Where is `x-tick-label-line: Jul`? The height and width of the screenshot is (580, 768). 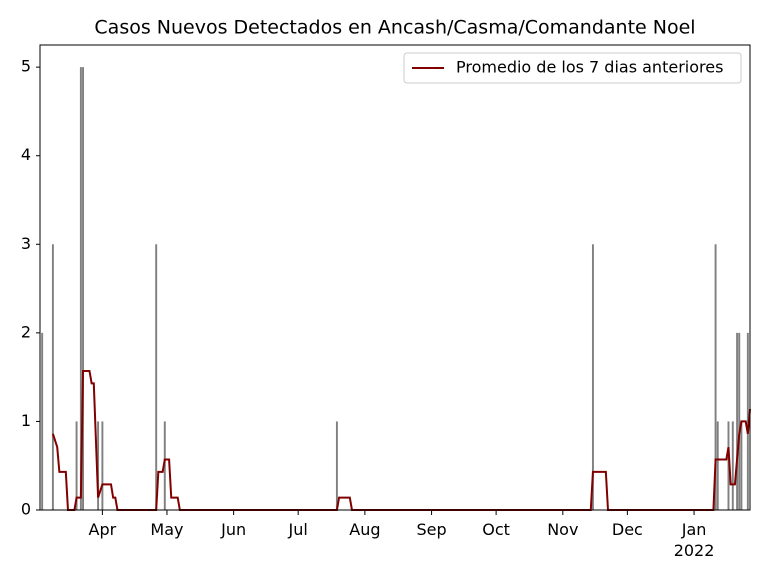
x-tick-label-line: Jul is located at coordinates (298, 529).